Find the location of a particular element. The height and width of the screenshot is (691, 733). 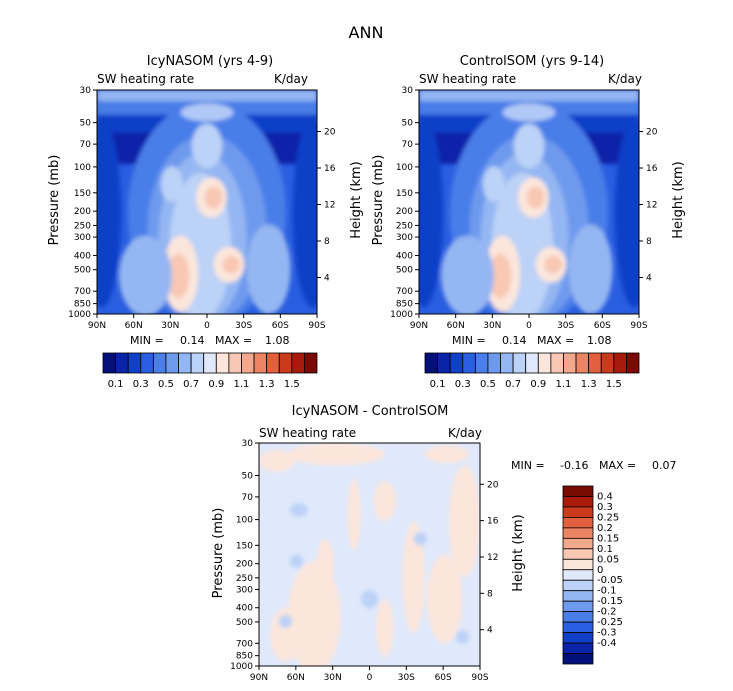

colorbar-label: 1.1 is located at coordinates (564, 384).